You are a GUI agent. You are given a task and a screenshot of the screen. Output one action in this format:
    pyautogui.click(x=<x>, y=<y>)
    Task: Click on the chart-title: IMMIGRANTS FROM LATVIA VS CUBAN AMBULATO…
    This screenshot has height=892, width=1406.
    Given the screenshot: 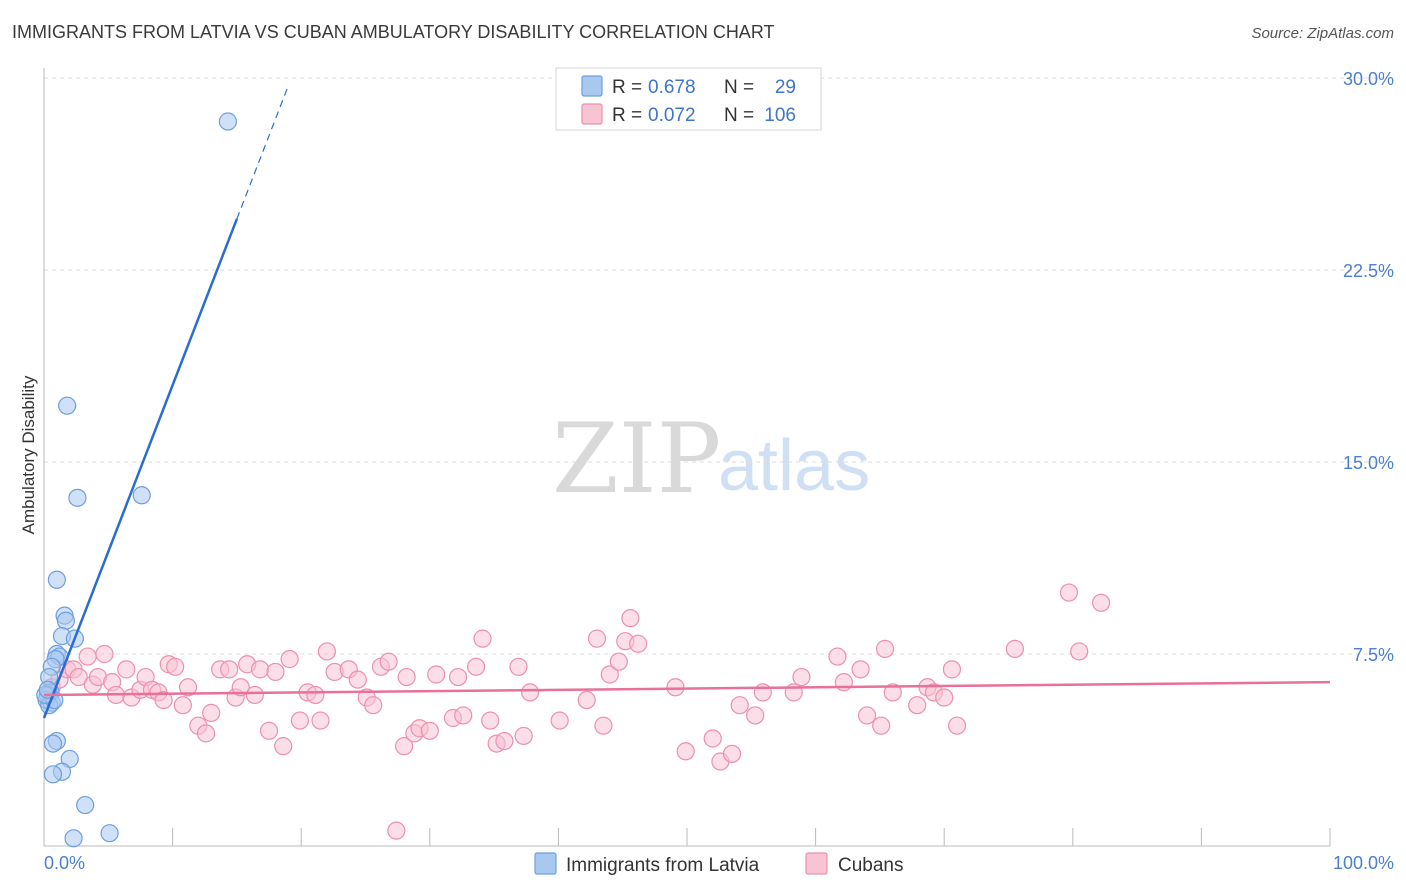 What is the action you would take?
    pyautogui.click(x=393, y=32)
    